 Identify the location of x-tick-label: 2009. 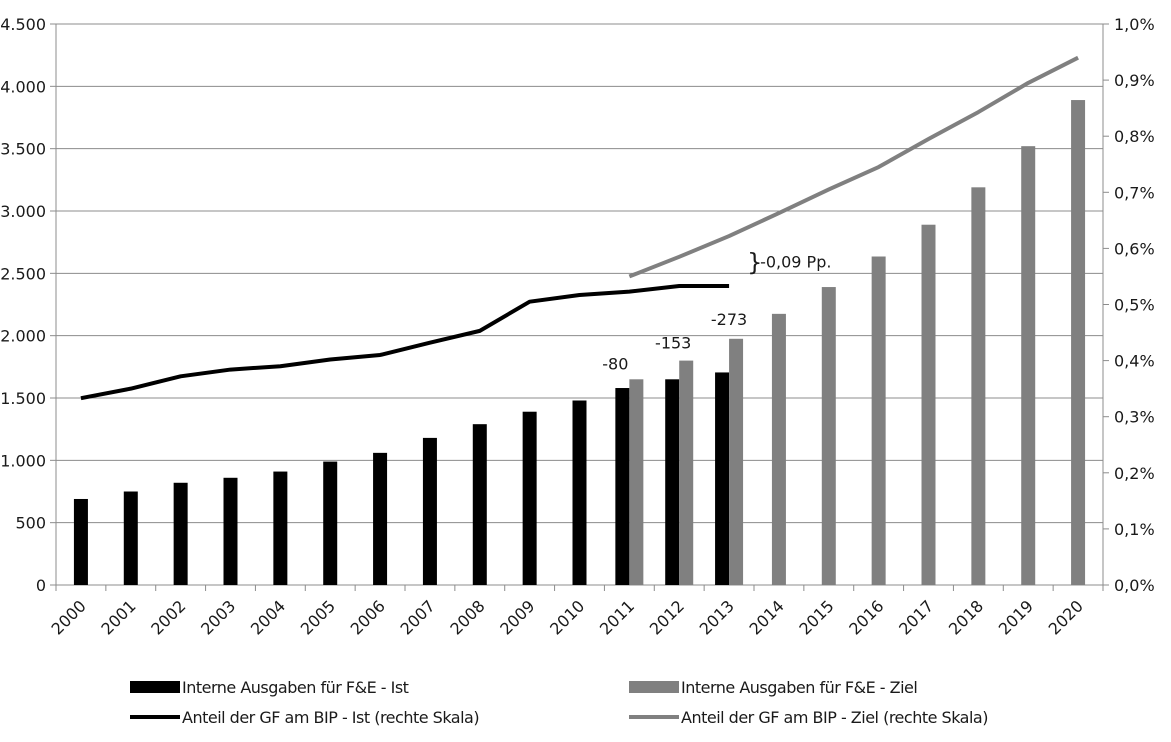
(517, 617).